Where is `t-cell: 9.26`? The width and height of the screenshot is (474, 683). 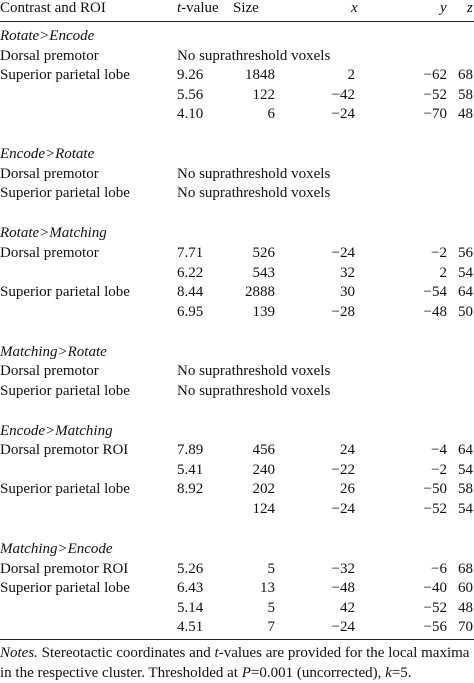 t-cell: 9.26 is located at coordinates (190, 75).